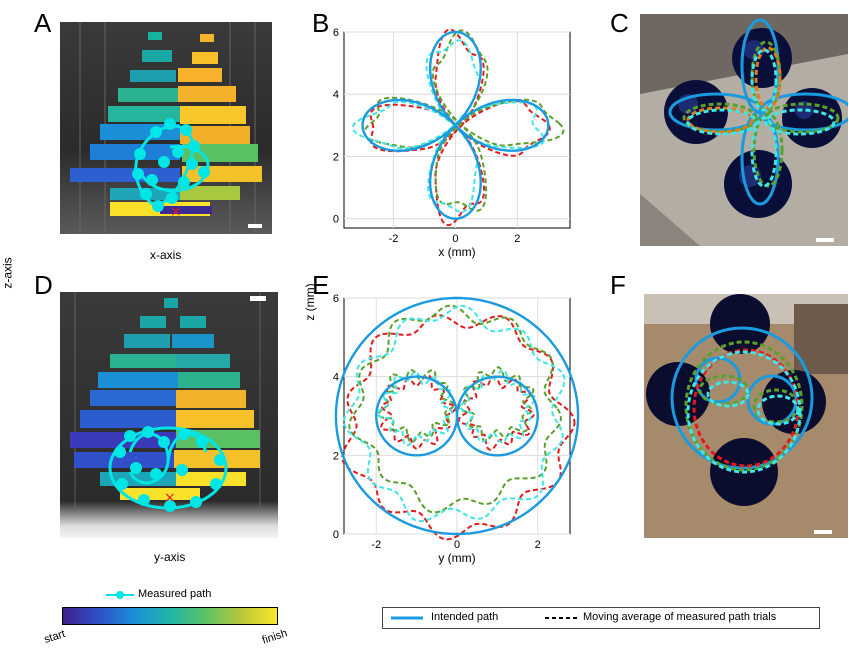  What do you see at coordinates (43, 285) in the screenshot?
I see `panel-letter-d: D` at bounding box center [43, 285].